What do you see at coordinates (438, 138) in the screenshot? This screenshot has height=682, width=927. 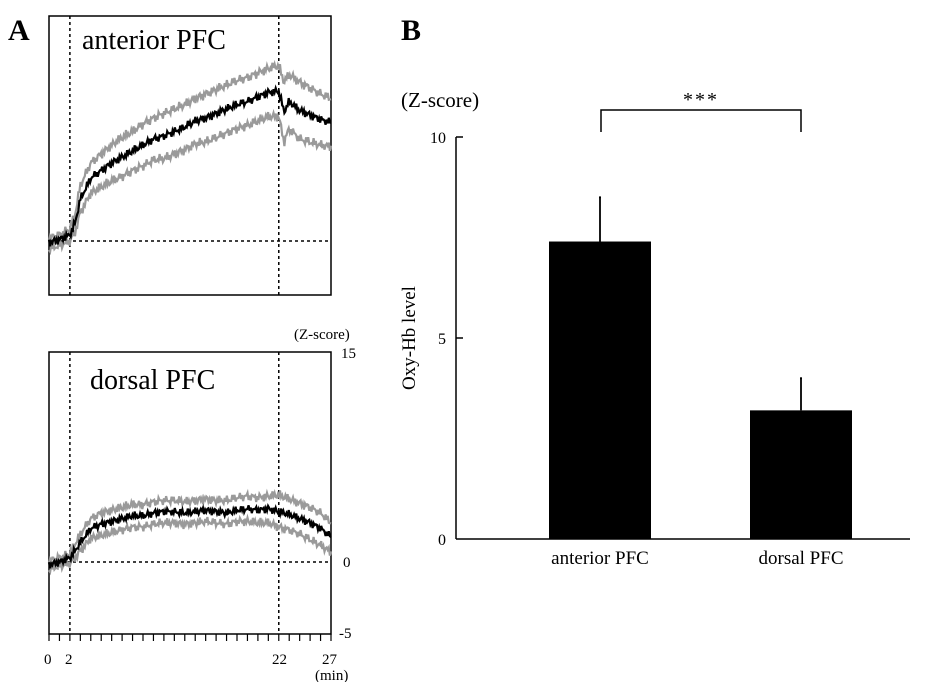 I see `panel-b-ytick-10: 10` at bounding box center [438, 138].